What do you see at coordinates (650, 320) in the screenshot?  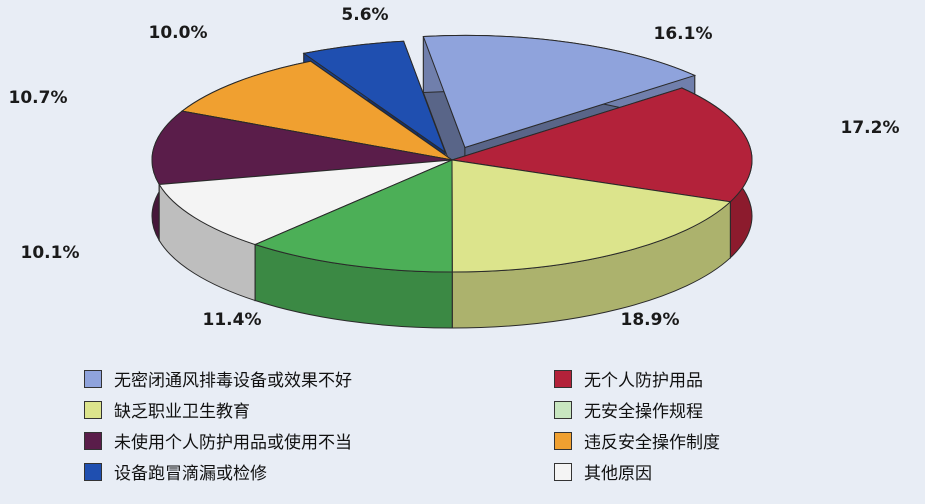 I see `slice-value-label: 18.9%` at bounding box center [650, 320].